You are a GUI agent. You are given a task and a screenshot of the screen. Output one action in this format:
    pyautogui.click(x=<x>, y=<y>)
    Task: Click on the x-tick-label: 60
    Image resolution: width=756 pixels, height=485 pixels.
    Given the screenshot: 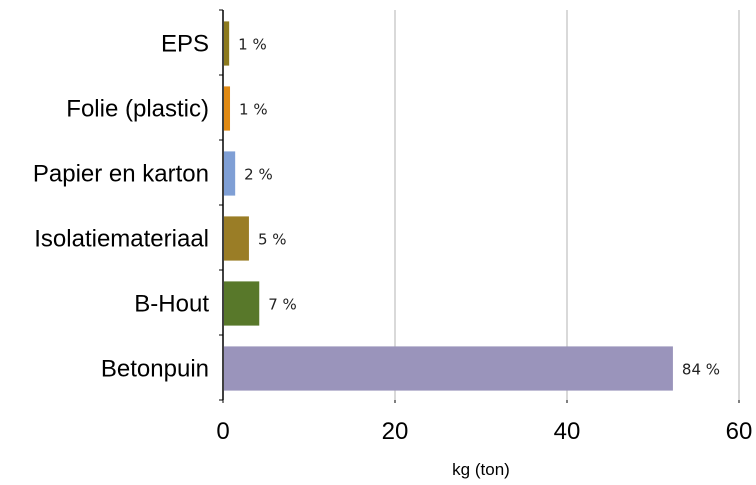 What is the action you would take?
    pyautogui.click(x=739, y=431)
    